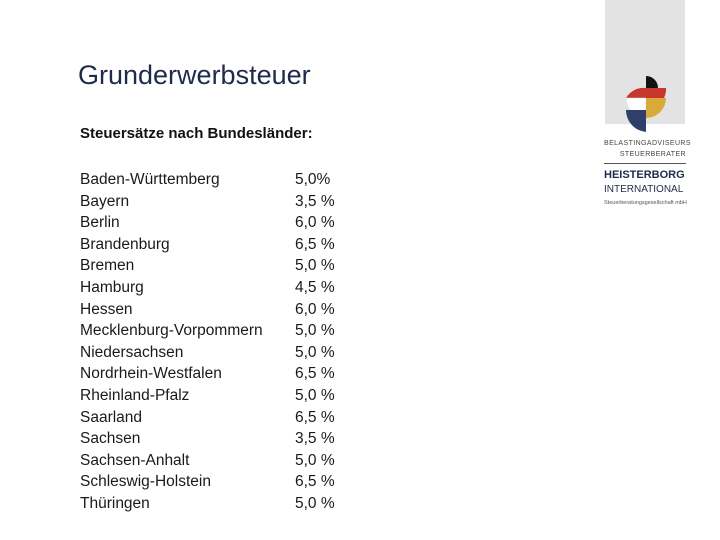 The width and height of the screenshot is (720, 540). Describe the element at coordinates (217, 396) in the screenshot. I see `rate-row: Rheinland-Pfalz 5,0 %` at that location.